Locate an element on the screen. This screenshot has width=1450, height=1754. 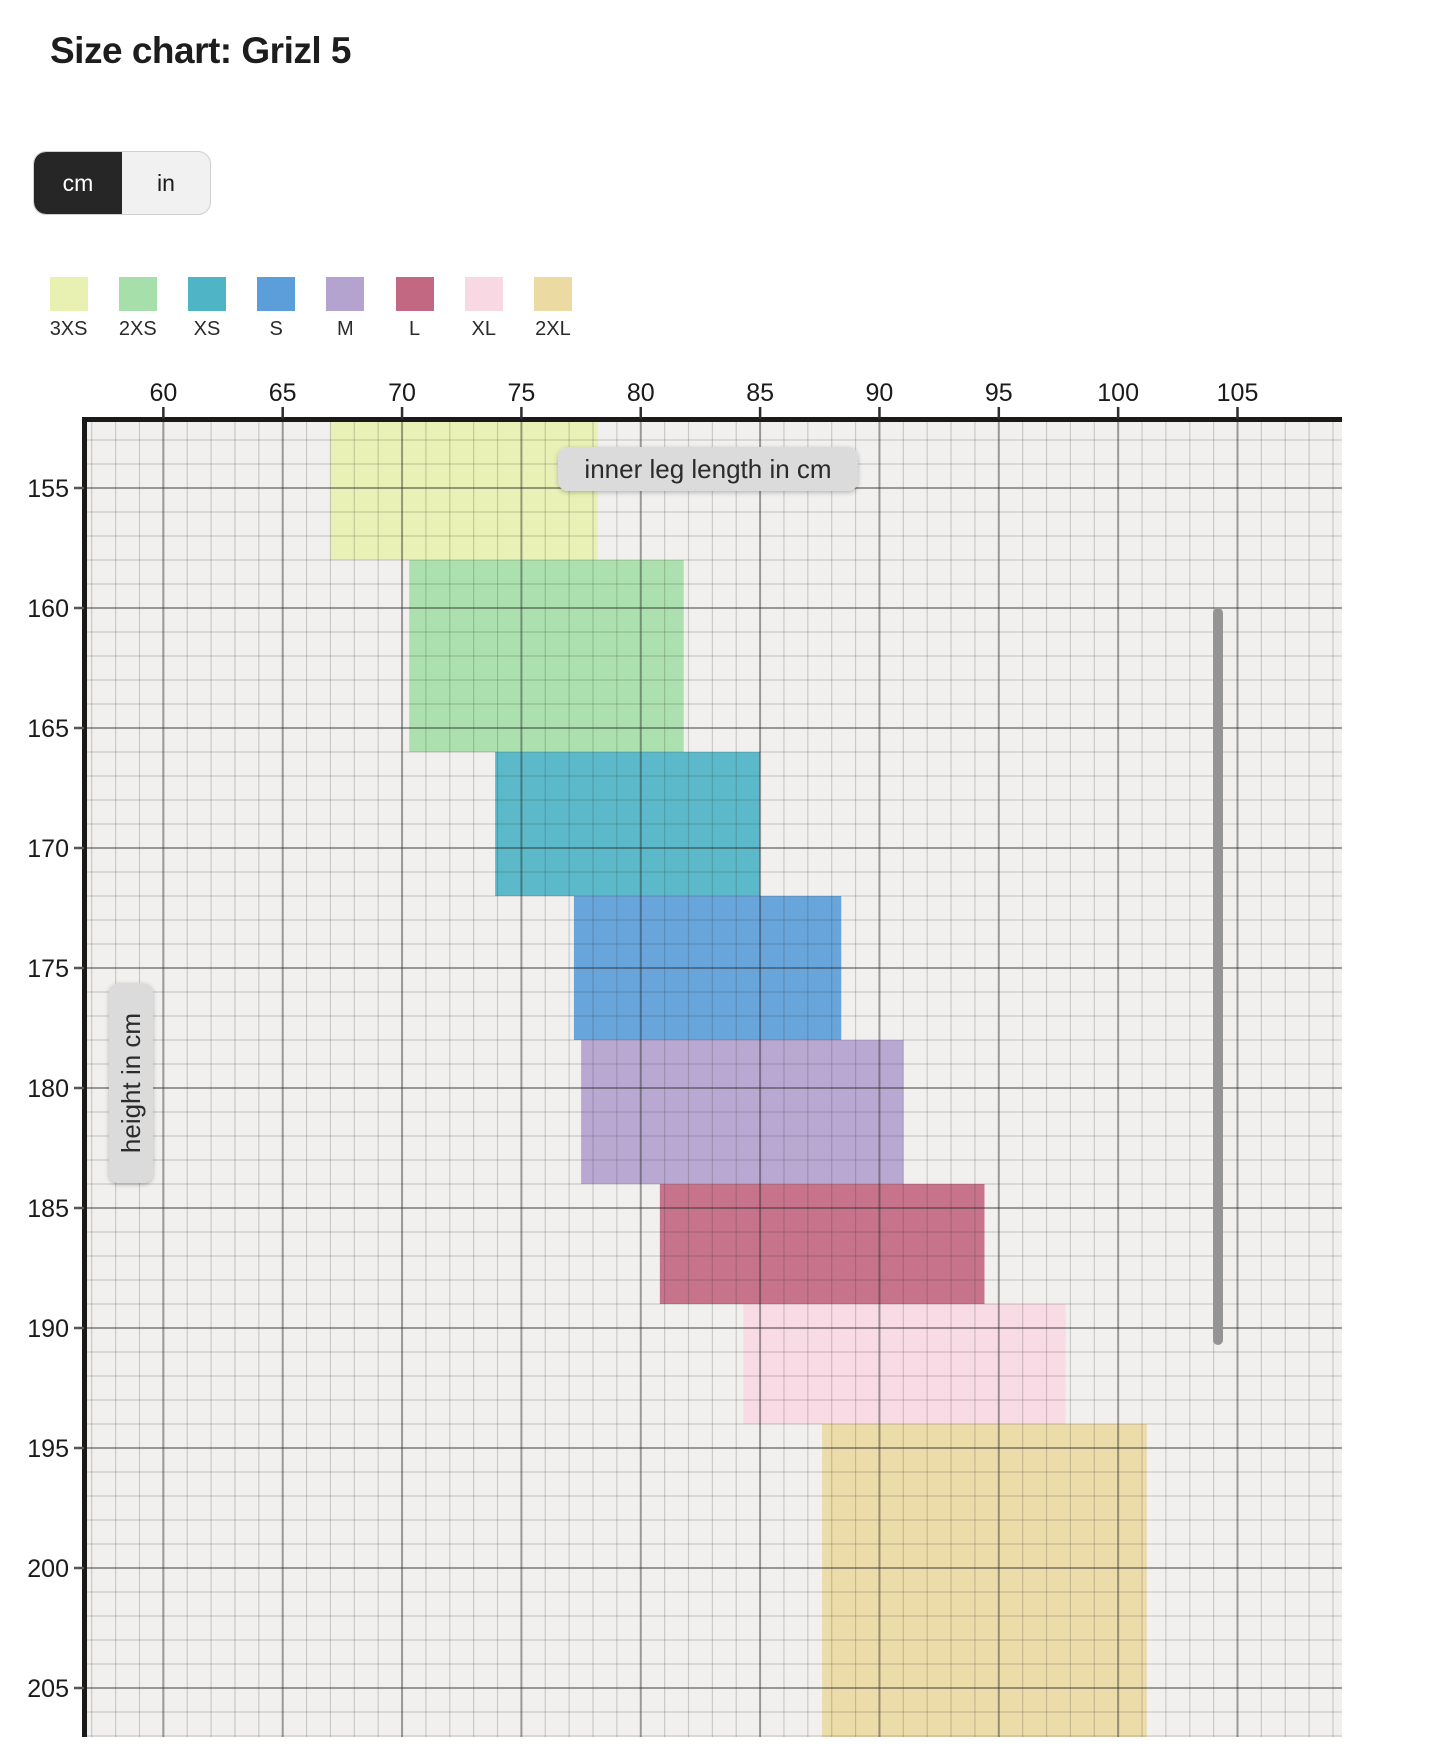
x-tick-label: 90 is located at coordinates (880, 393).